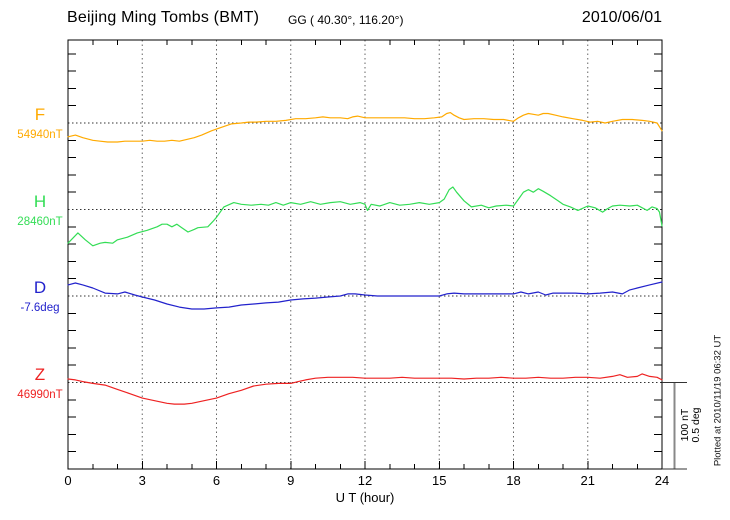  Describe the element at coordinates (365, 497) in the screenshot. I see `x-axis-title: U T (hour)` at that location.